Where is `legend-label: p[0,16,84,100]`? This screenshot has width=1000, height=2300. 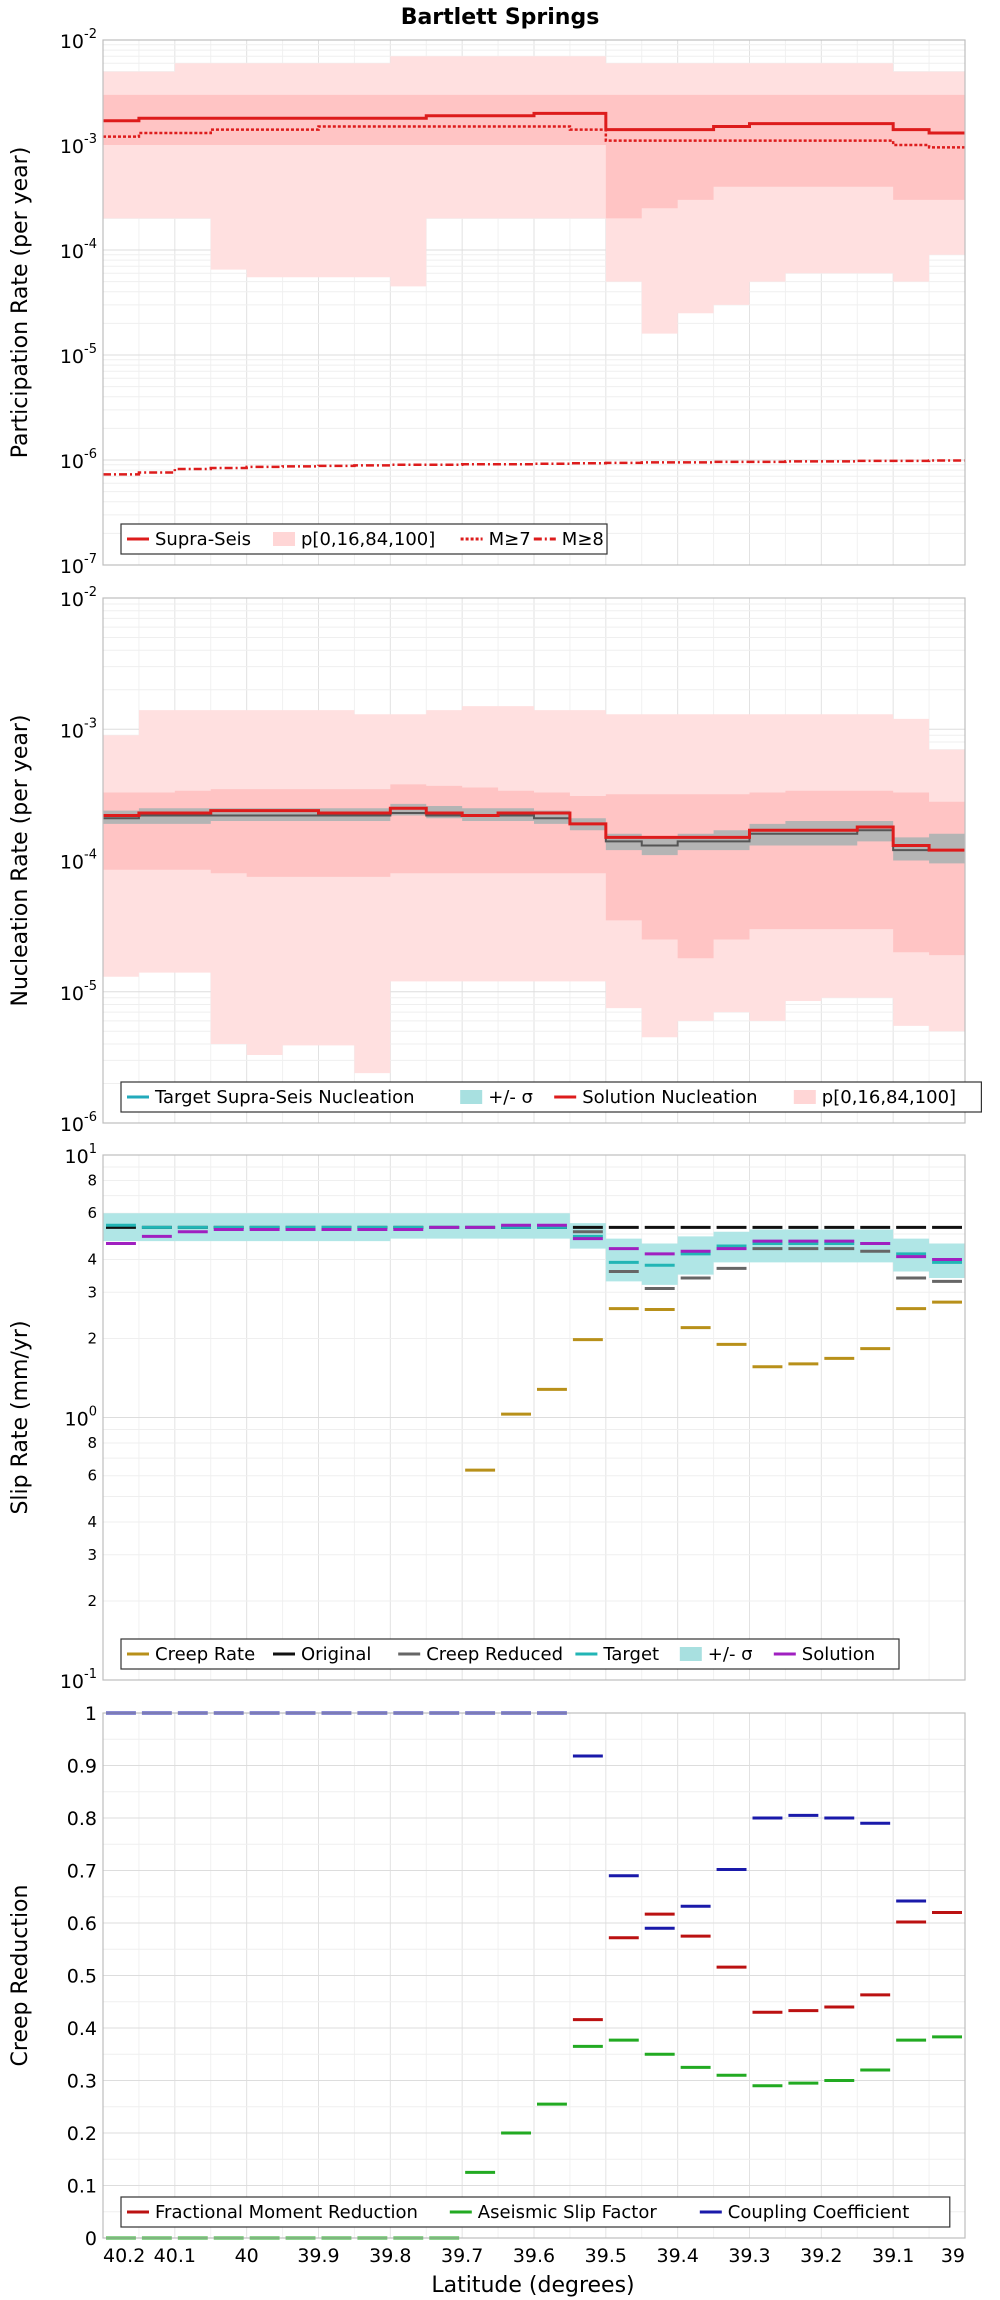
legend-label: p[0,16,84,100] is located at coordinates (368, 539).